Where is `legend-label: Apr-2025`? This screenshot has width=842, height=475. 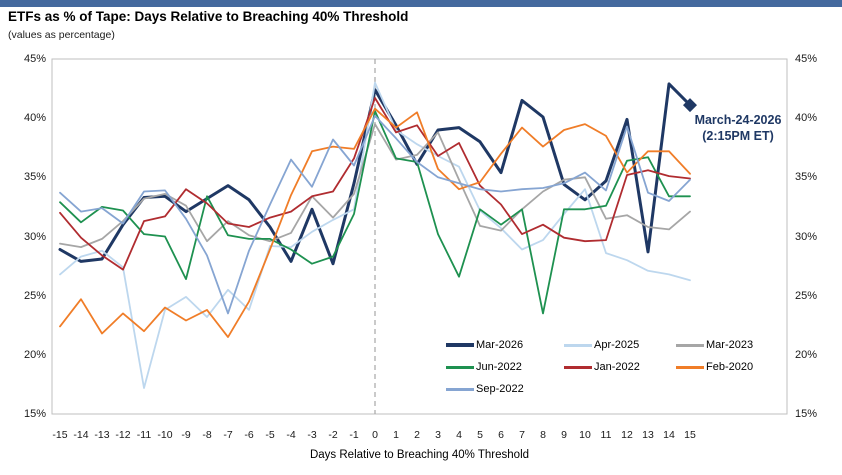
legend-label: Apr-2025 is located at coordinates (617, 345).